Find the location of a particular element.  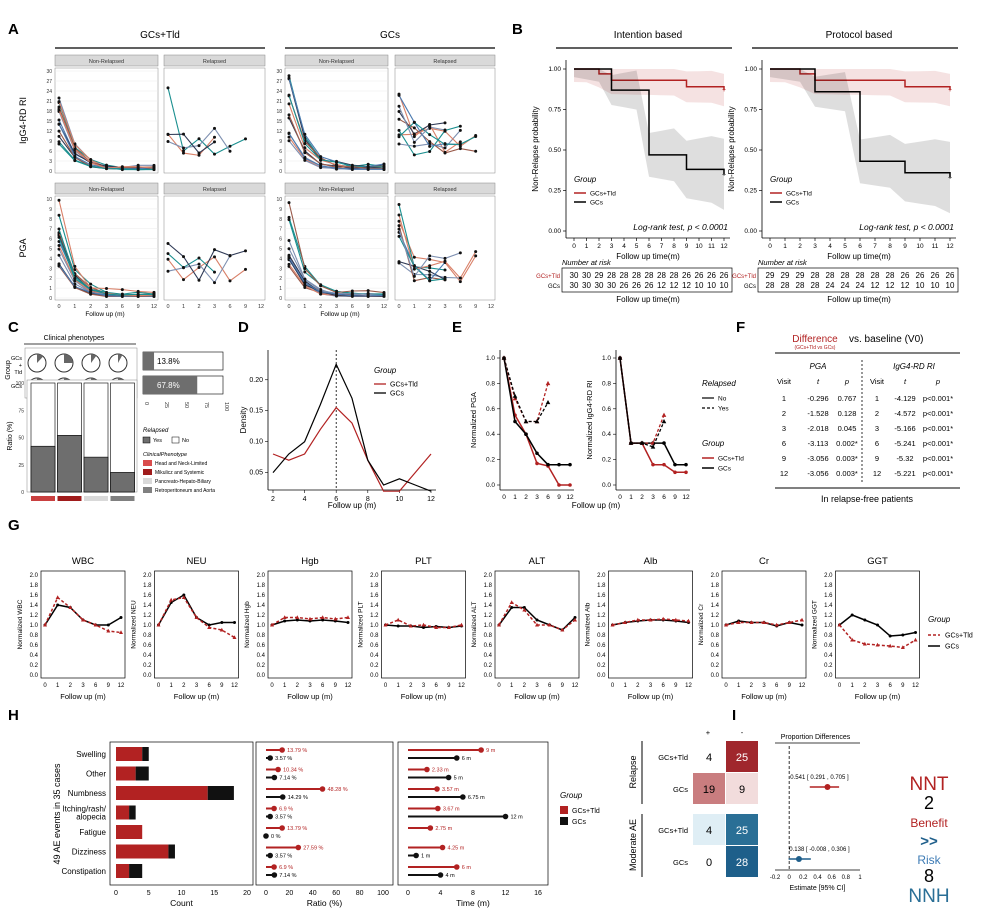

panel-c-ratio-ytick: 0 is located at coordinates (22, 493).